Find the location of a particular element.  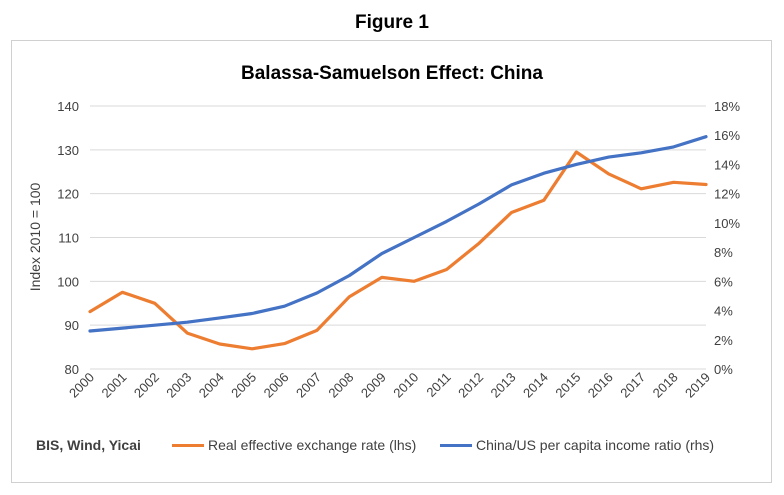

source-note: BIS, Wind, Yicai is located at coordinates (88, 445).